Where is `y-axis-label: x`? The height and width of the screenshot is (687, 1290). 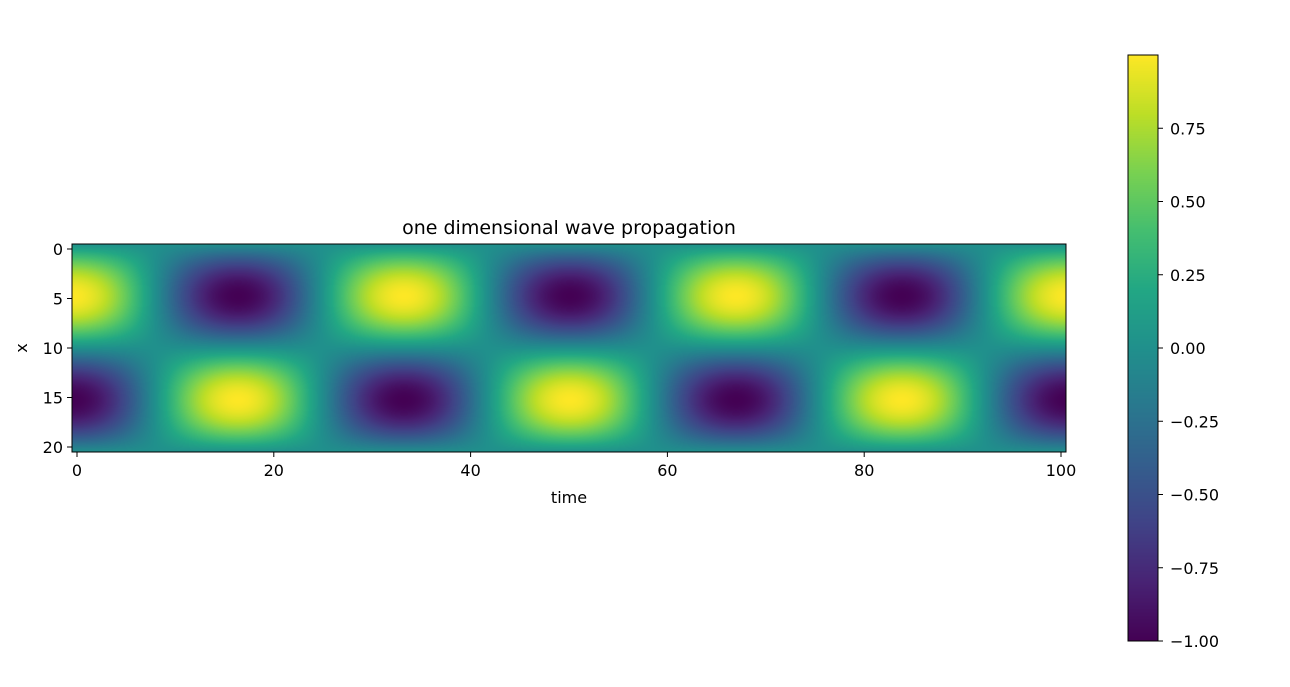 y-axis-label: x is located at coordinates (21, 347).